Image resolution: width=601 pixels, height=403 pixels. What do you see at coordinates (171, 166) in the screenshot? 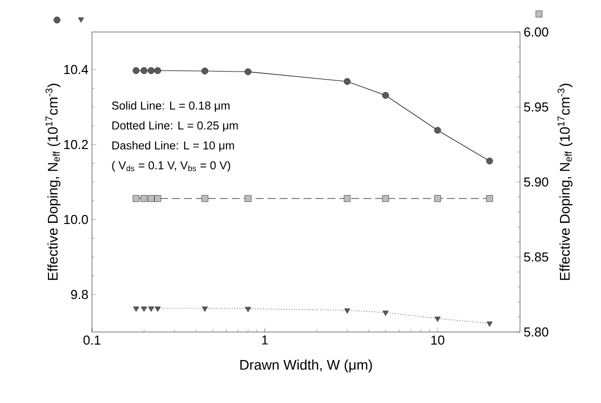
I see `annotation: ( V$_{ds}$ = 0.1 V, V$_{bs}$ = 0 V)` at bounding box center [171, 166].